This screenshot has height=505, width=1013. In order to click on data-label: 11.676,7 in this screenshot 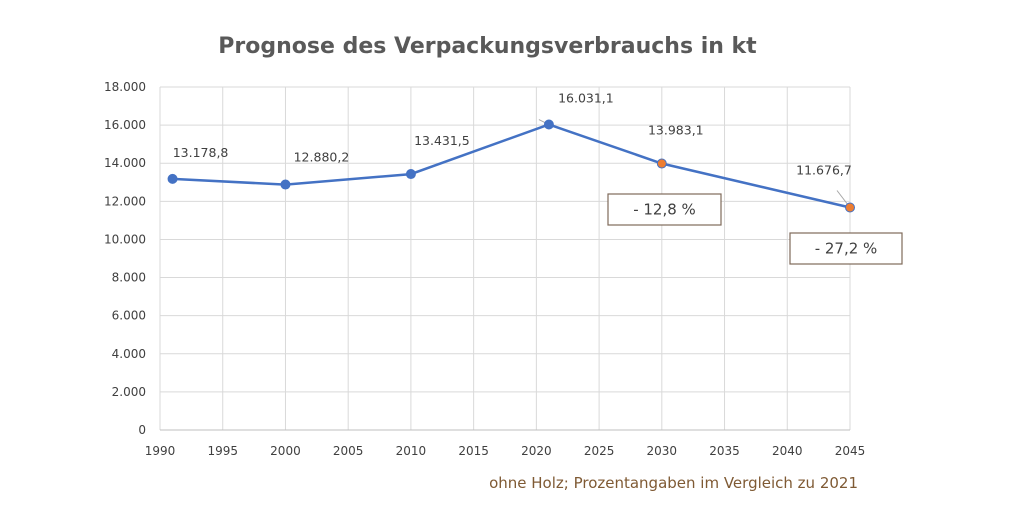, I will do `click(824, 169)`.